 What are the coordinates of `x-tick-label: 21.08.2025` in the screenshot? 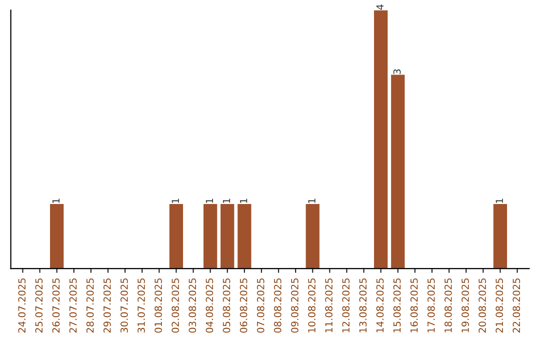 It's located at (500, 305).